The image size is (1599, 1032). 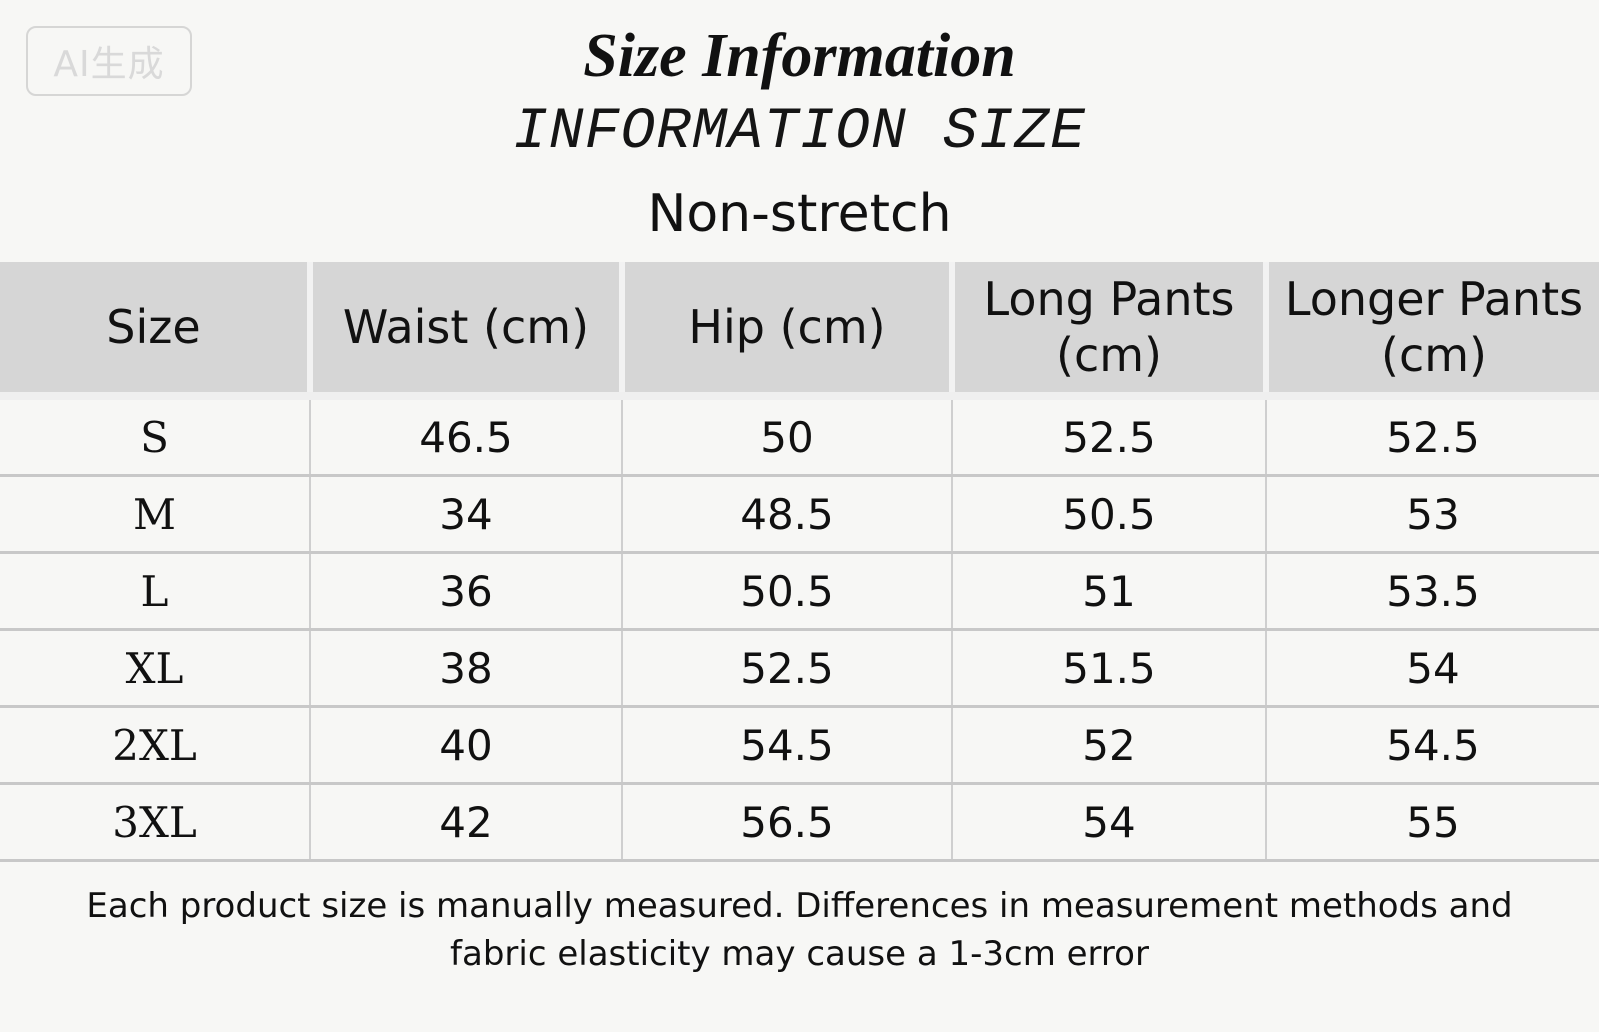 I want to click on page-subtitle: INFORMATION SIZE, so click(x=799, y=132).